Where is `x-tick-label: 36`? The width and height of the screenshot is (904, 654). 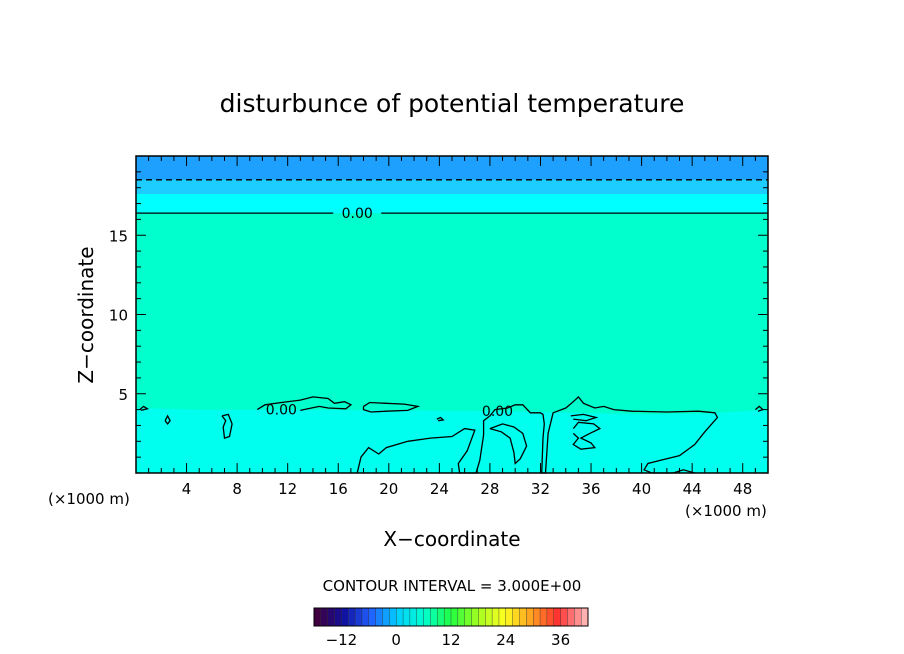
x-tick-label: 36 is located at coordinates (590, 489).